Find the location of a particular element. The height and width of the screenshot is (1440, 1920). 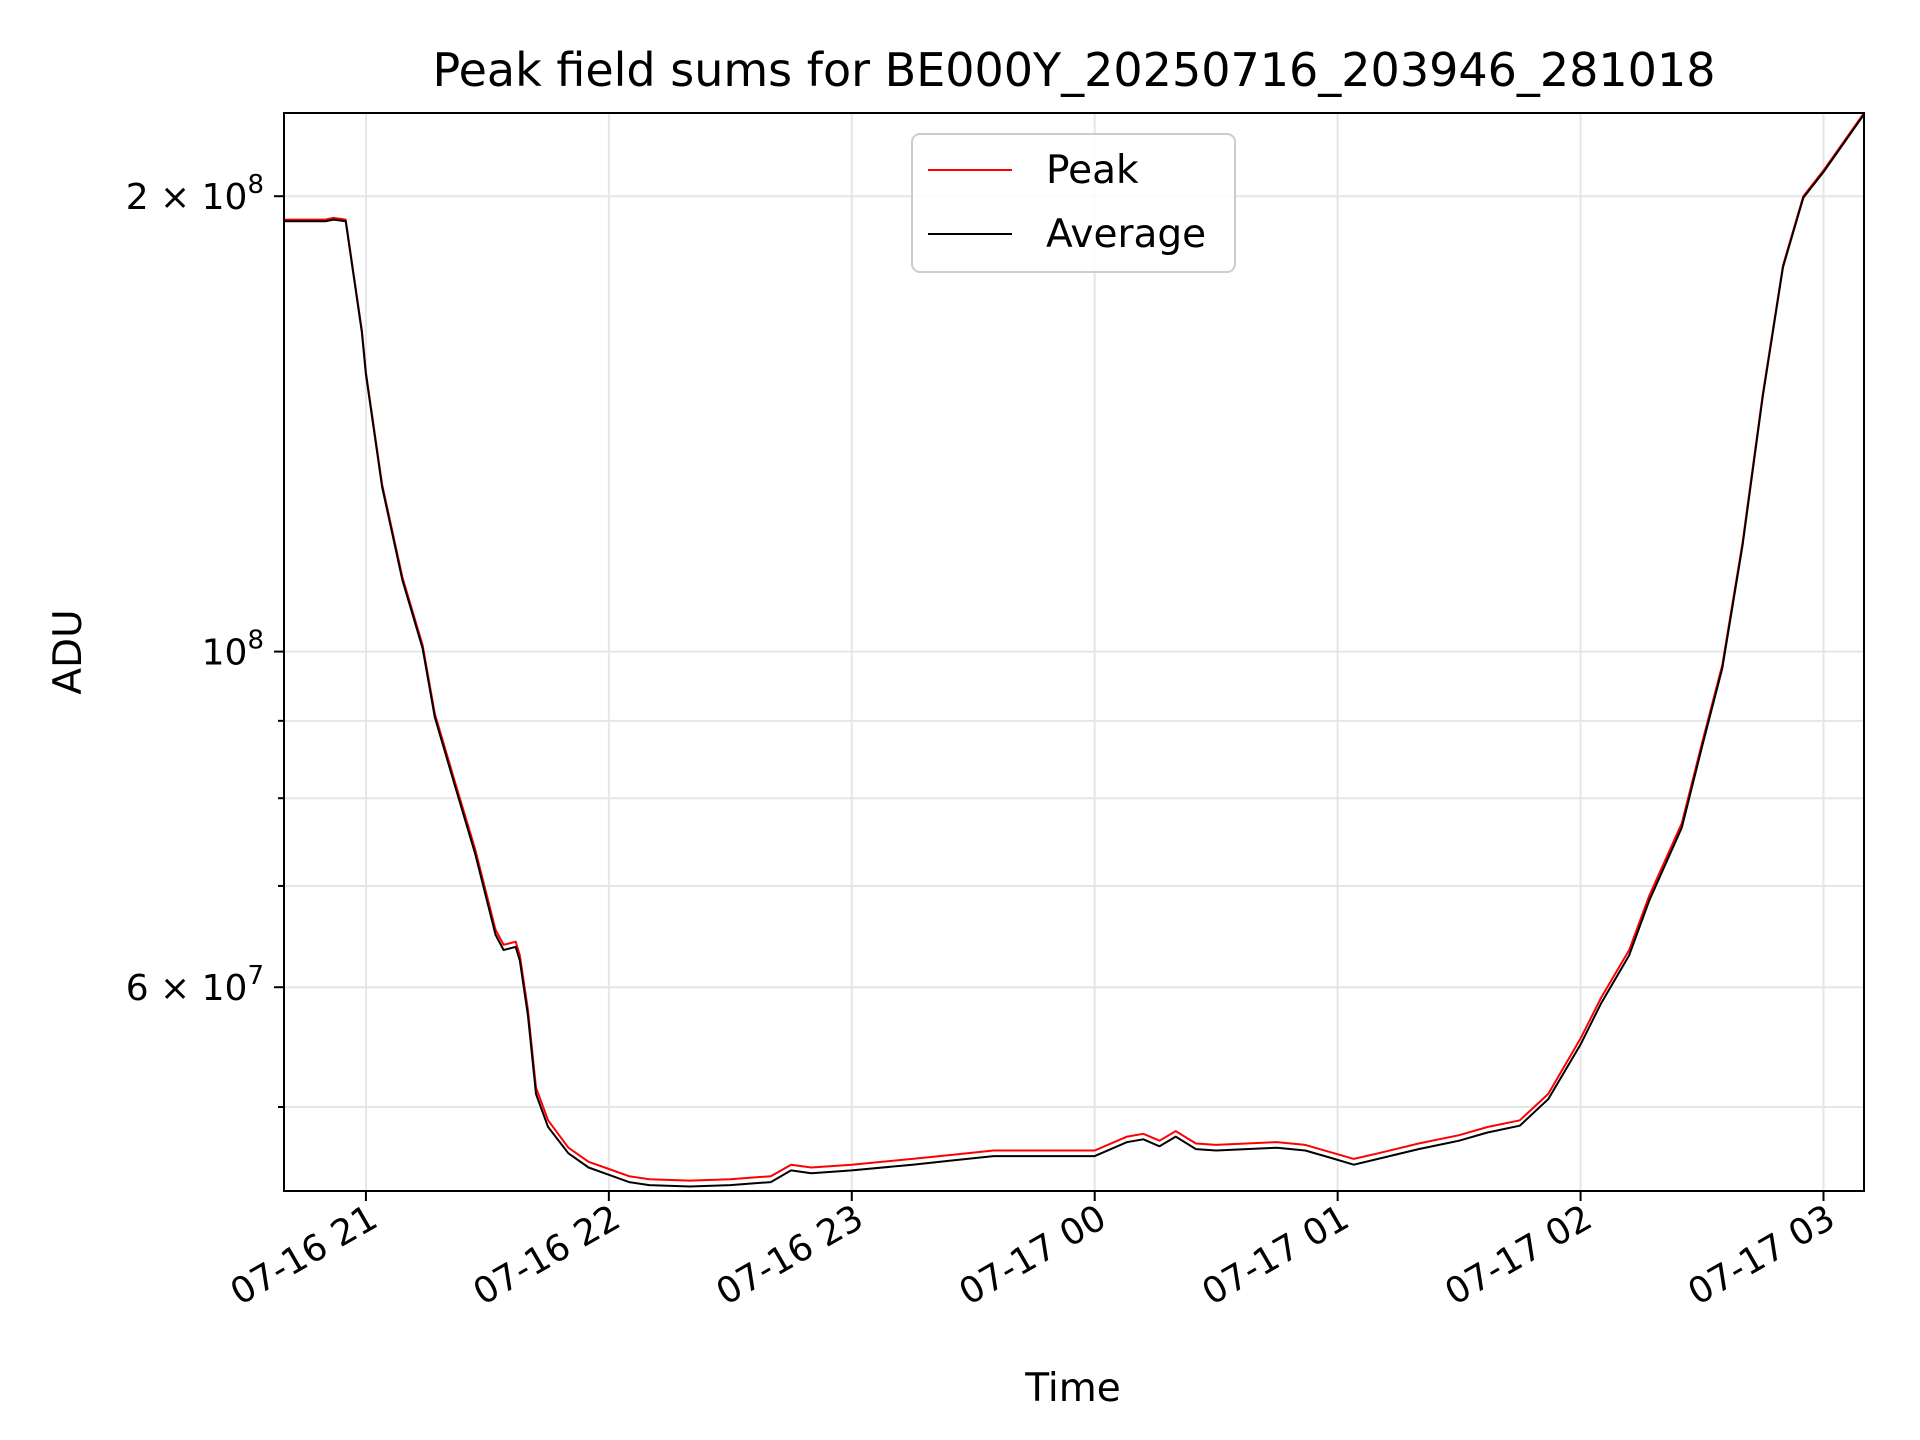

legend-box is located at coordinates (1073, 203).